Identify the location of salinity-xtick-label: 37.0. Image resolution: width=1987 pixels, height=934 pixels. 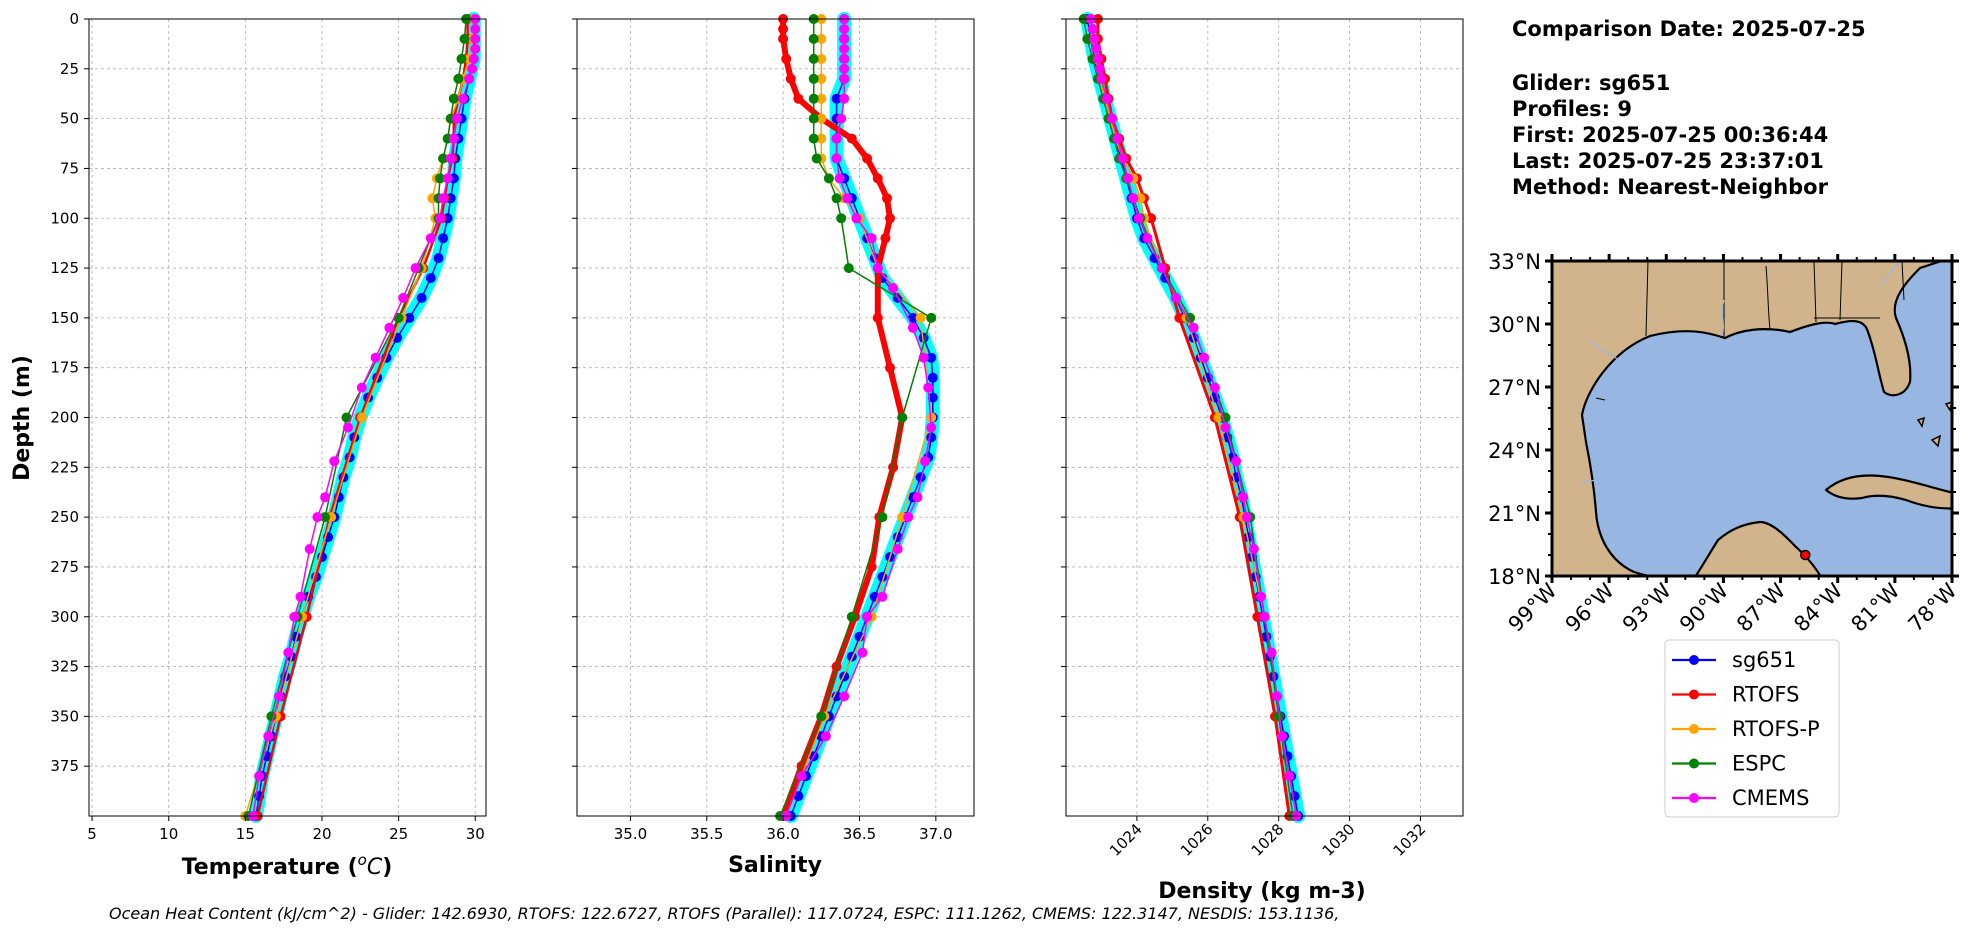
(935, 834).